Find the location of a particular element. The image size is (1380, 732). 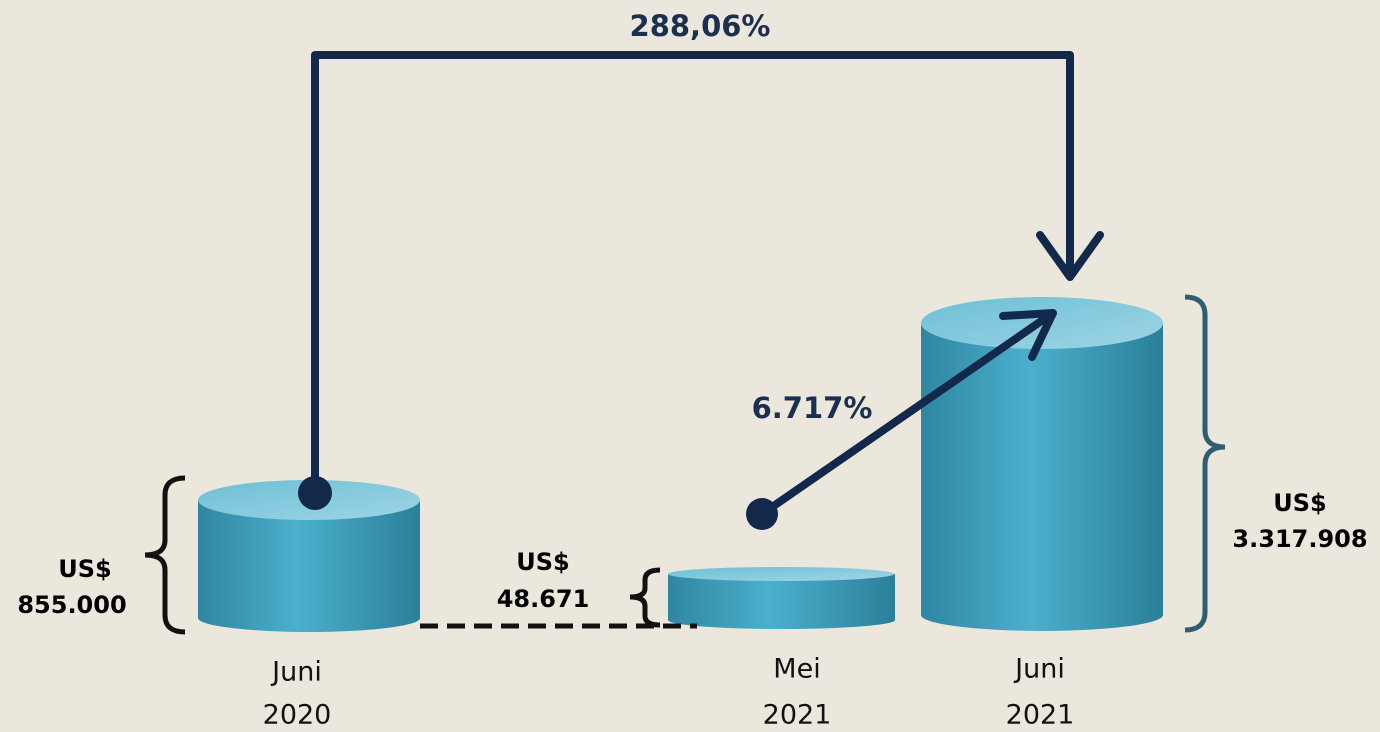

value-label: 3.317.908 is located at coordinates (1299, 539).